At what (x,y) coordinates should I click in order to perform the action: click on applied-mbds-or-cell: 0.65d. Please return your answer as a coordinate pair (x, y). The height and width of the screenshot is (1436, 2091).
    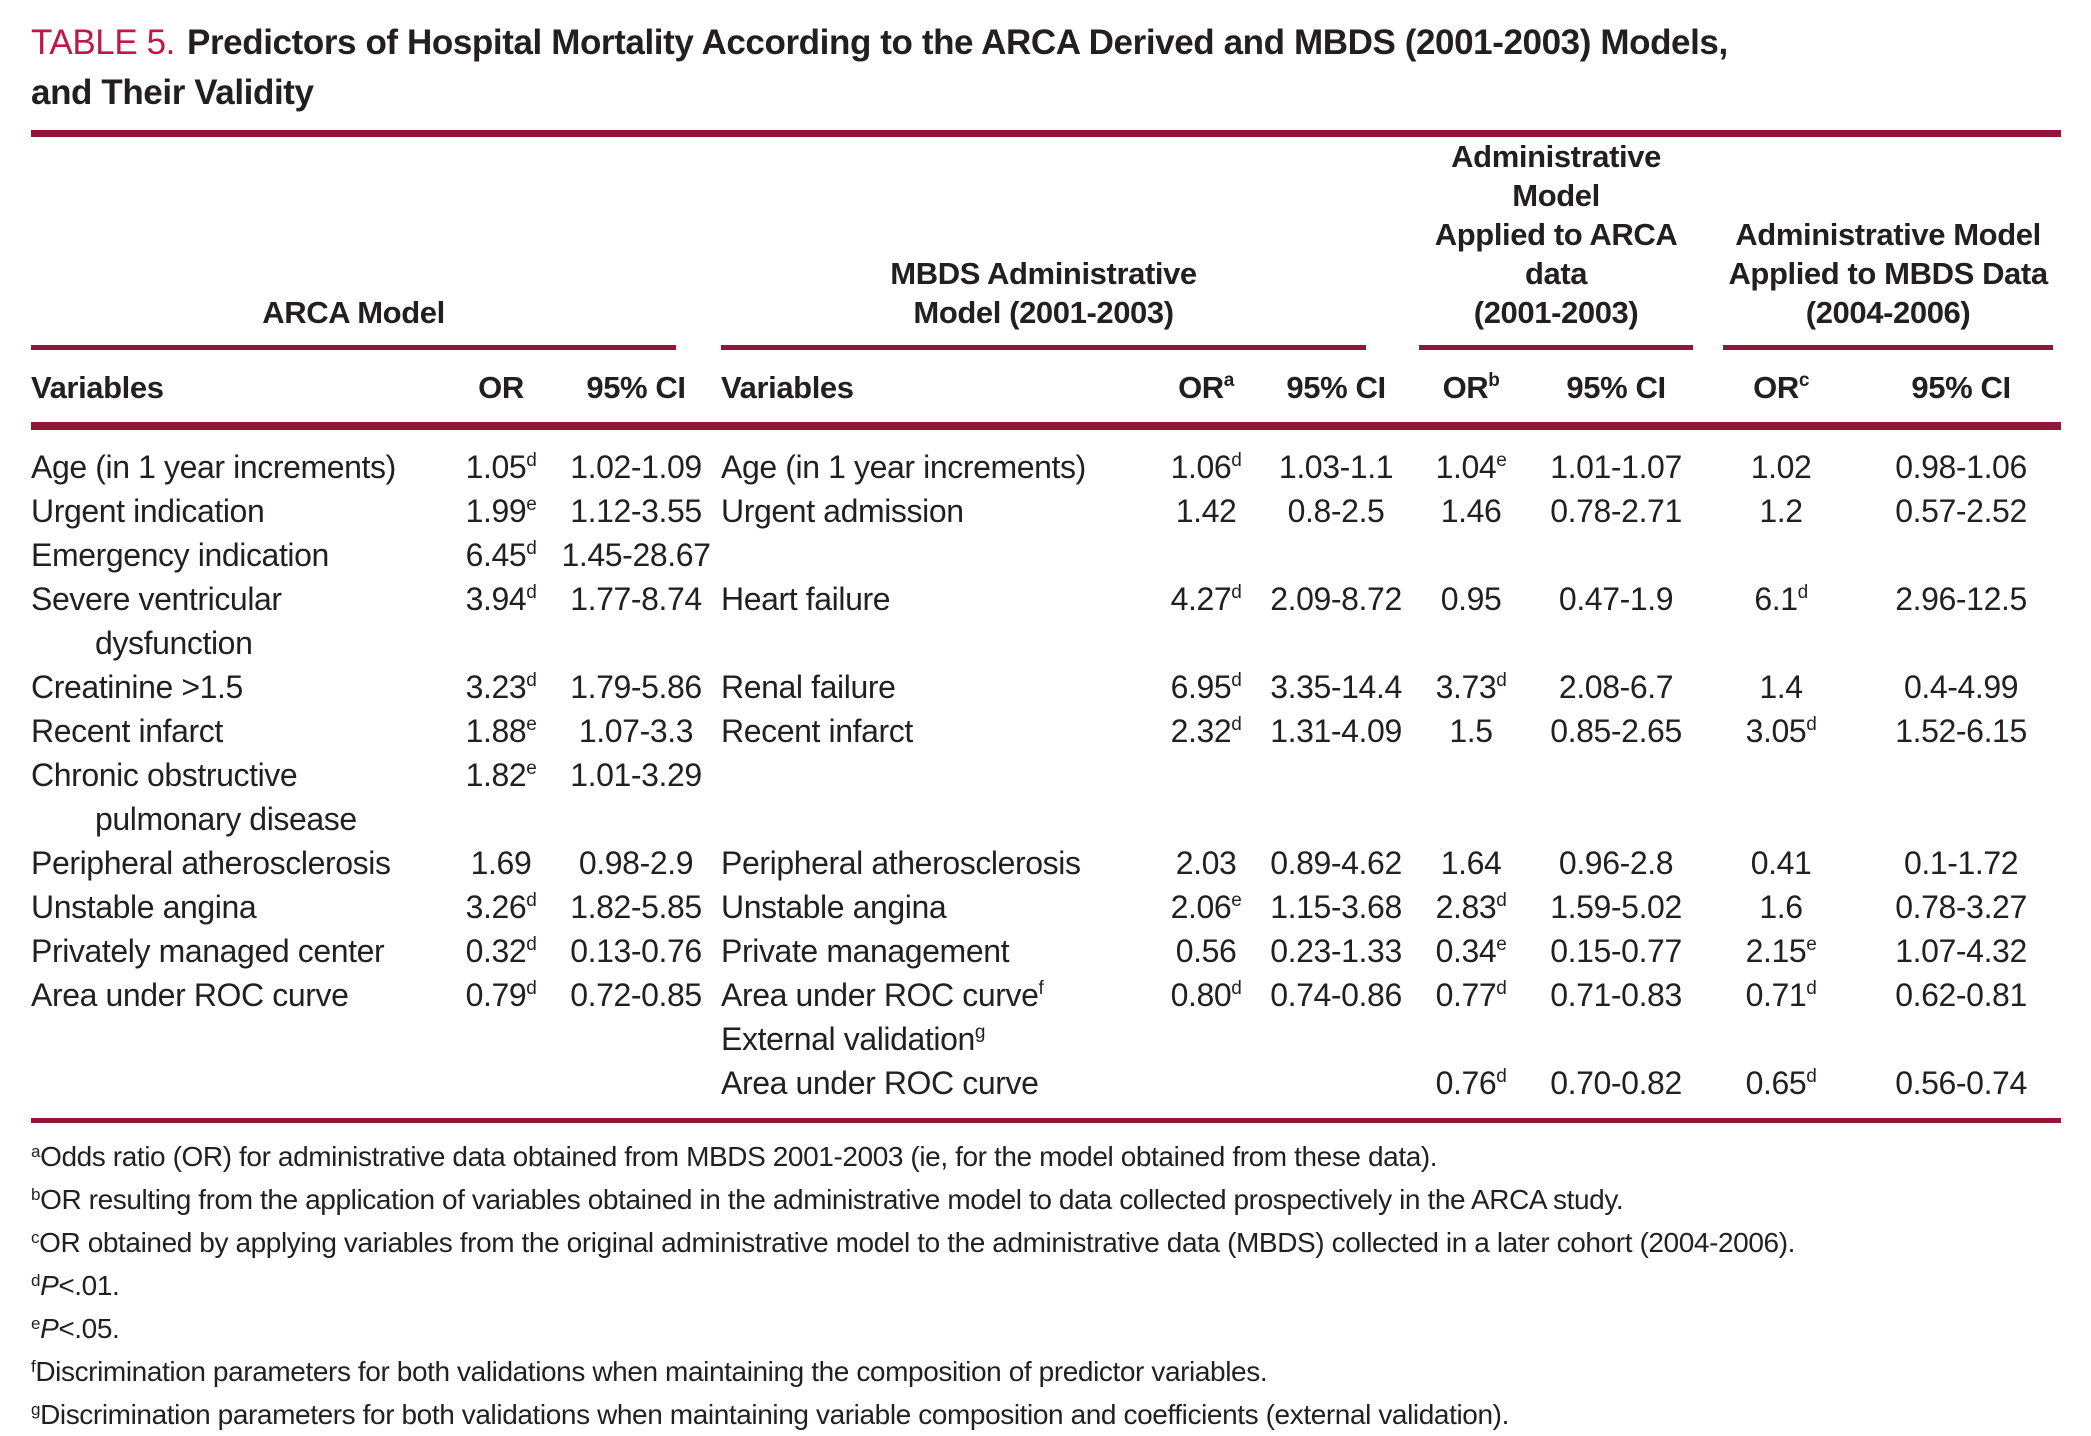
    Looking at the image, I should click on (1781, 1083).